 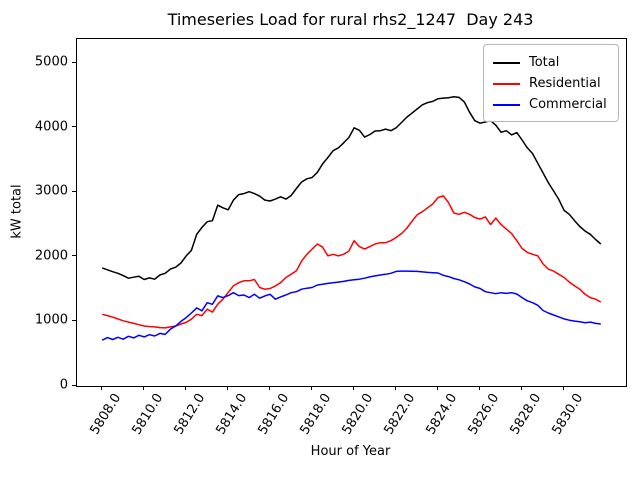 What do you see at coordinates (567, 414) in the screenshot?
I see `x-tick-label: 5830.0` at bounding box center [567, 414].